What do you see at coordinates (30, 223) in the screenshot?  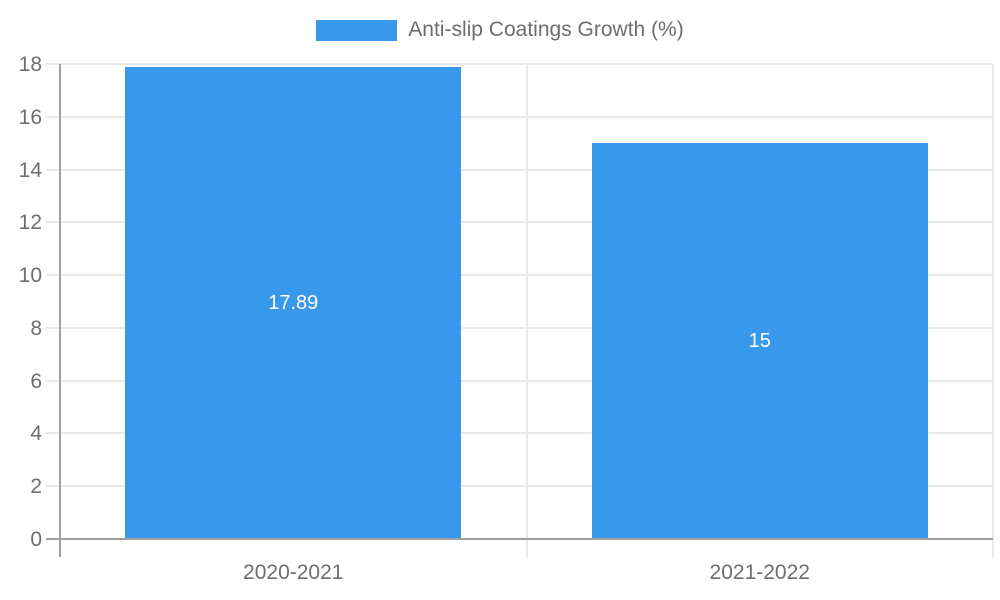 I see `y-axis-tick-label: 12` at bounding box center [30, 223].